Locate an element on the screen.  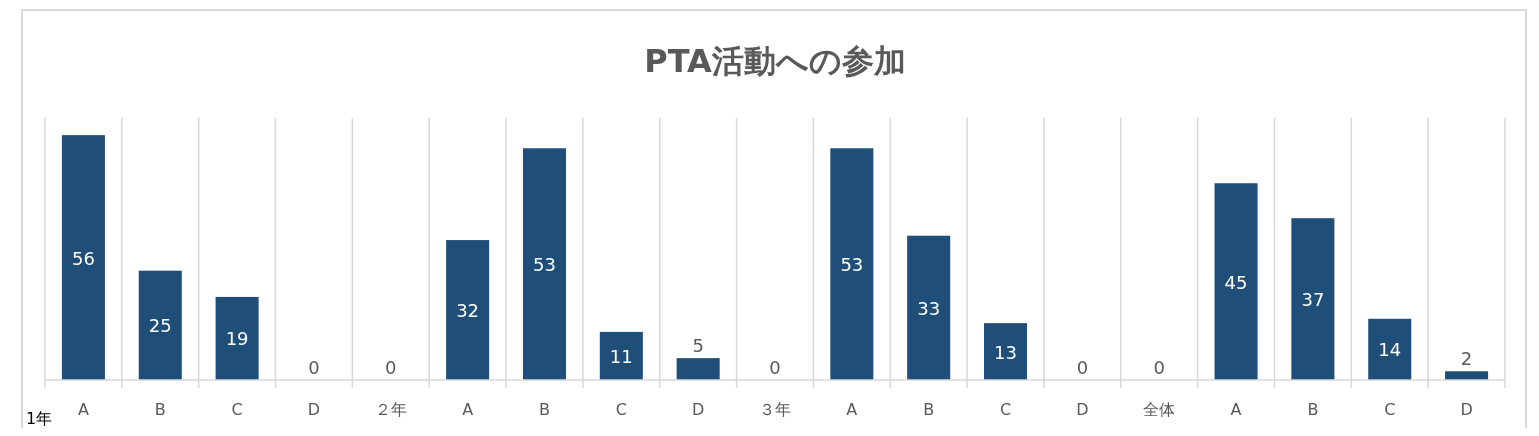
data-label: 5 is located at coordinates (698, 346).